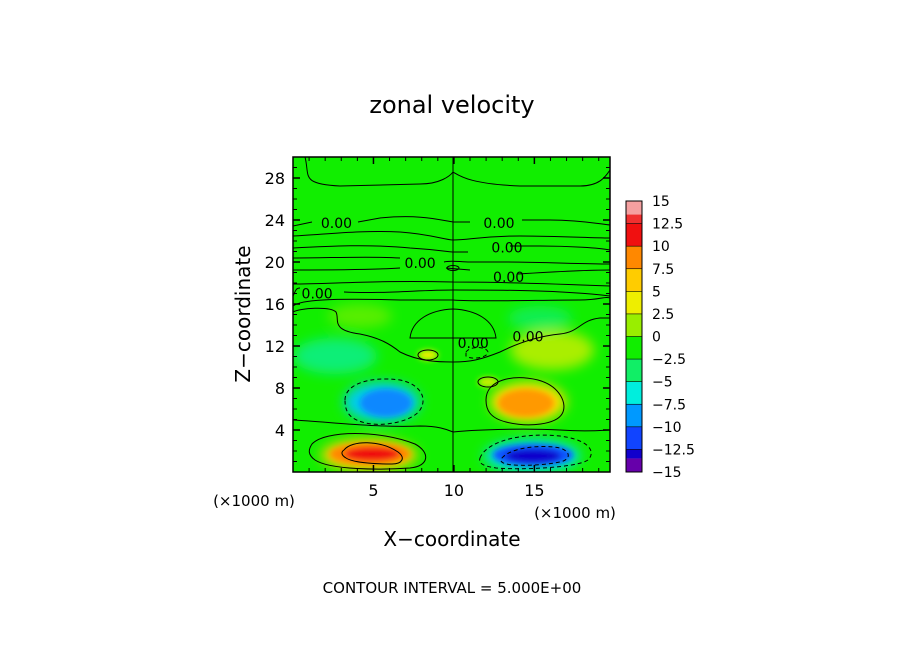 The height and width of the screenshot is (654, 904). What do you see at coordinates (451, 283) in the screenshot?
I see `contour-z18` at bounding box center [451, 283].